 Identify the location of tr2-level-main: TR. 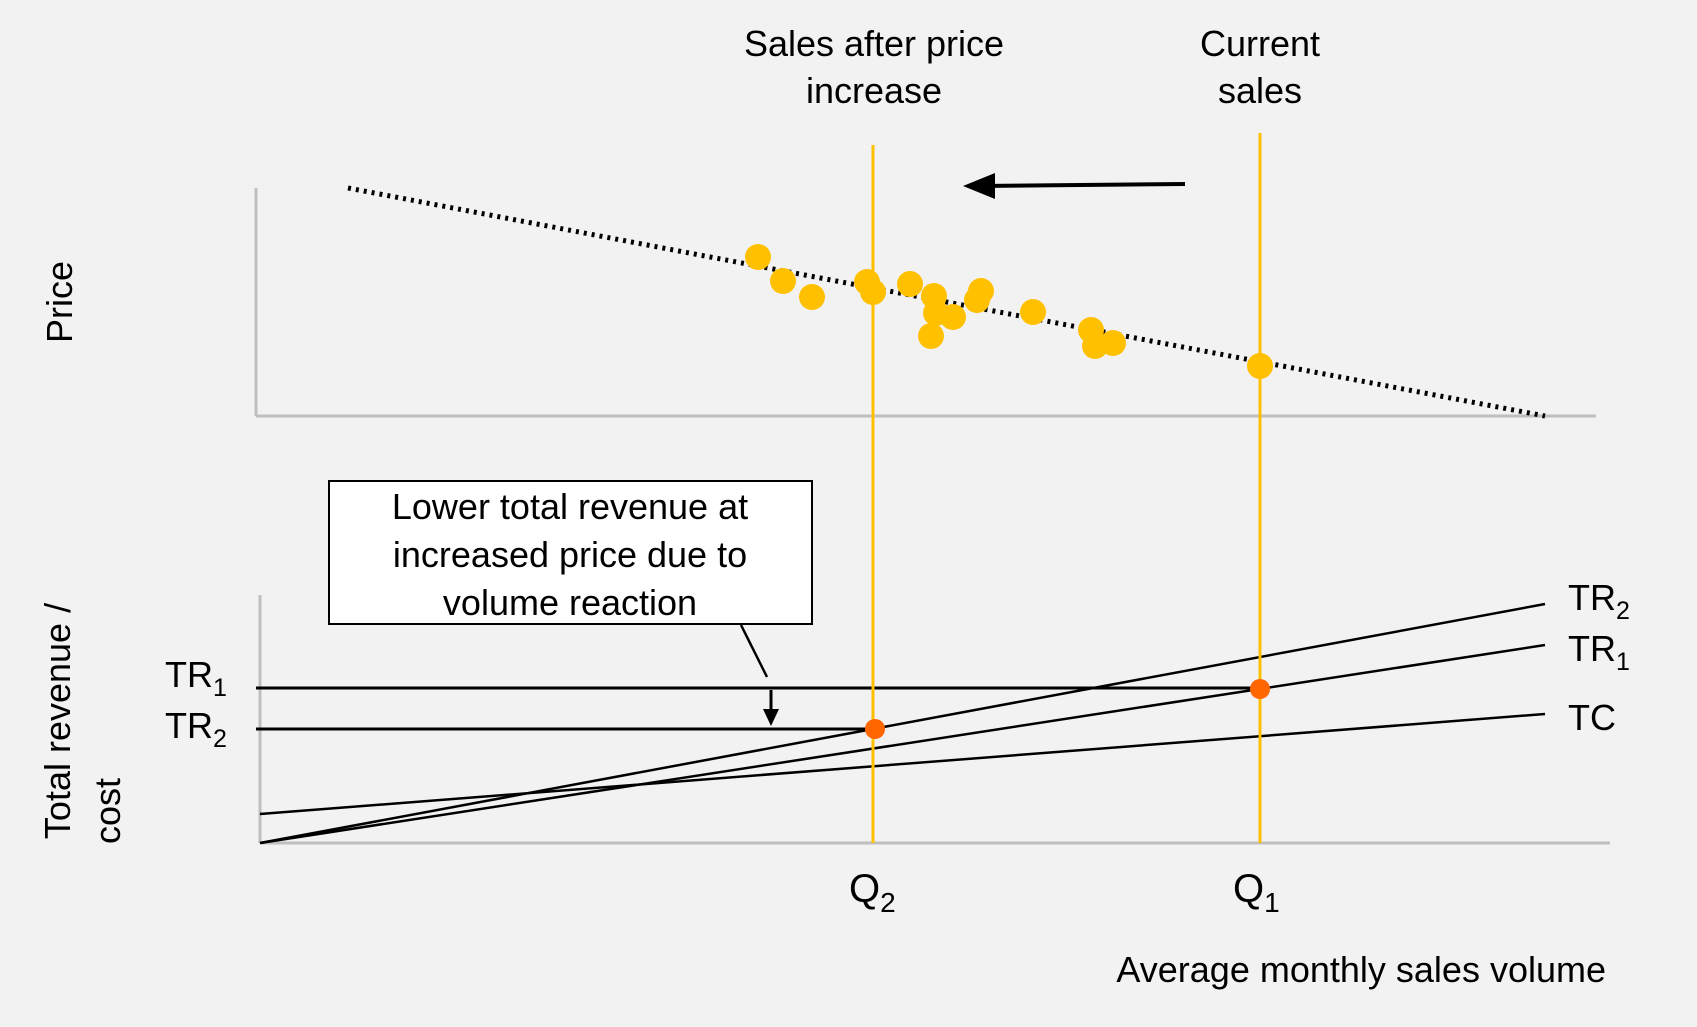
(189, 725).